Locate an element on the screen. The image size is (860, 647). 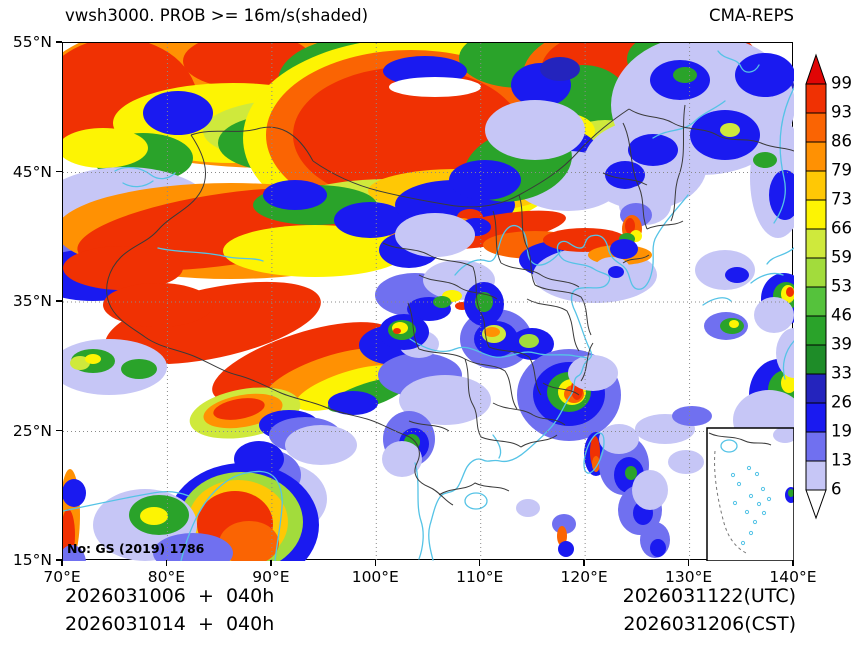
colorbar-tick-label: 66 is located at coordinates (841, 228).